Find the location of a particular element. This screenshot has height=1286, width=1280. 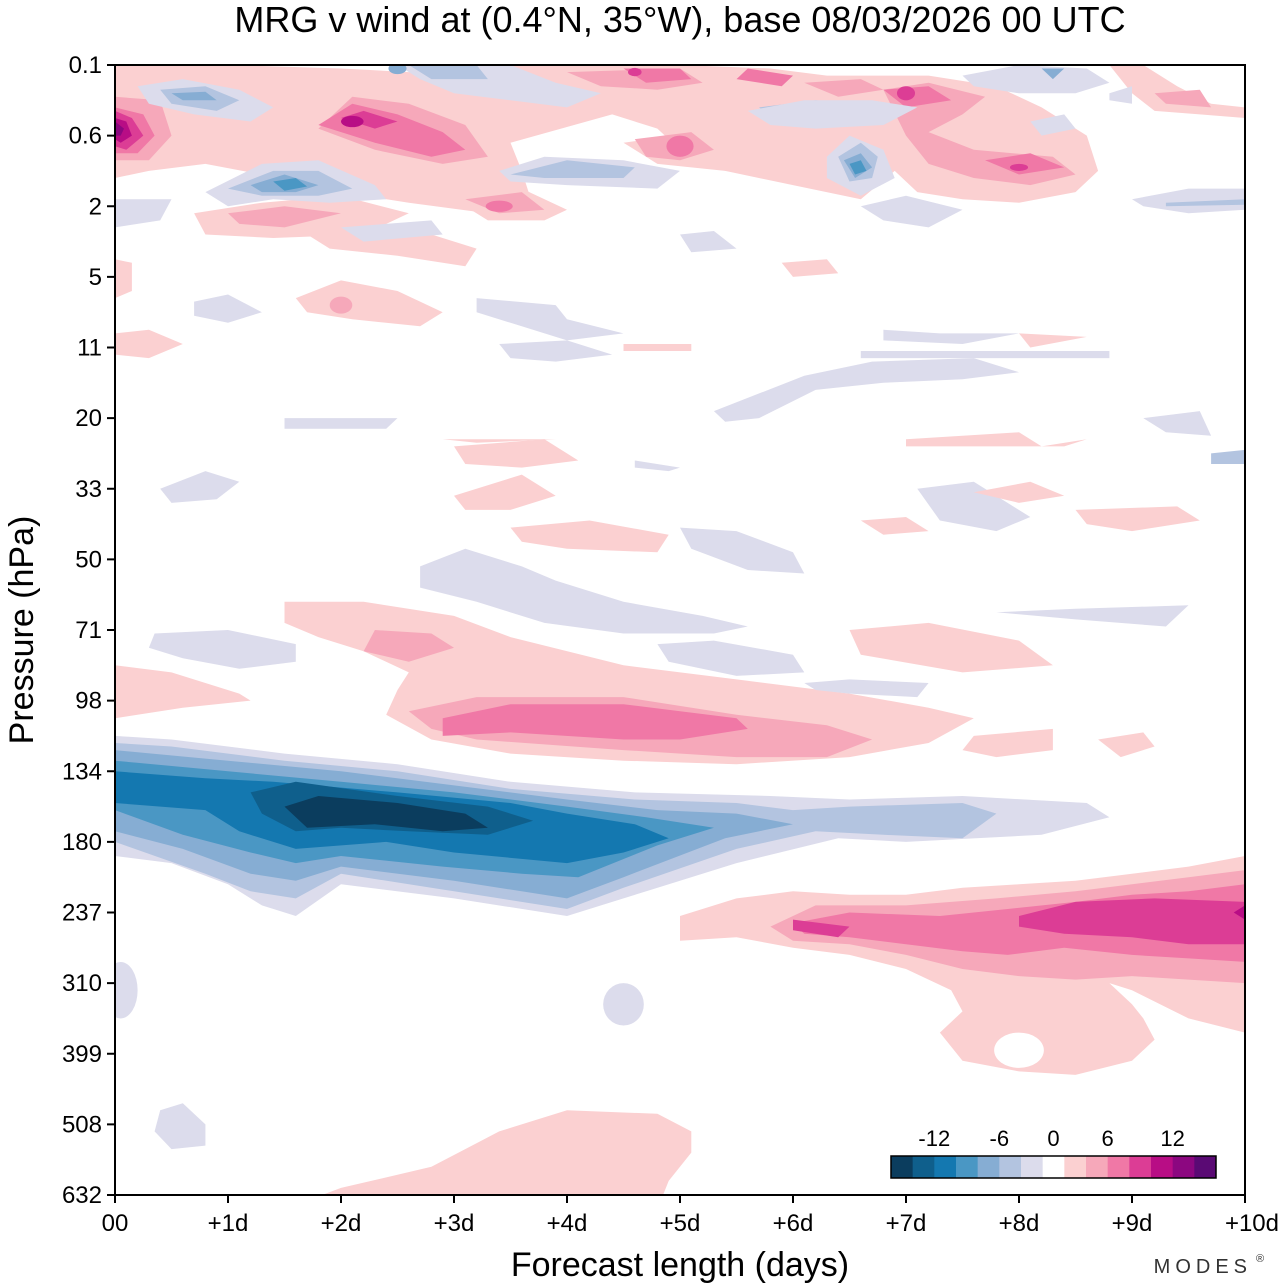

x-tick-label: +4d is located at coordinates (567, 1223).